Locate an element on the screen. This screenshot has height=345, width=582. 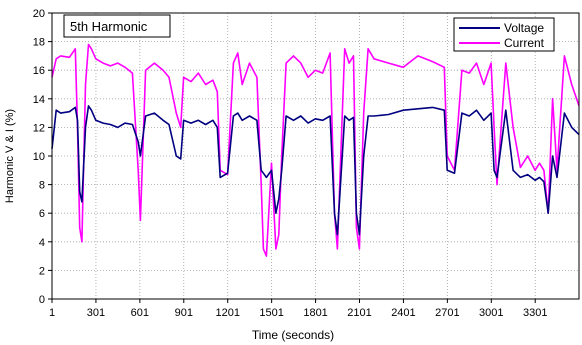
x-tick-label: 3301 is located at coordinates (535, 313).